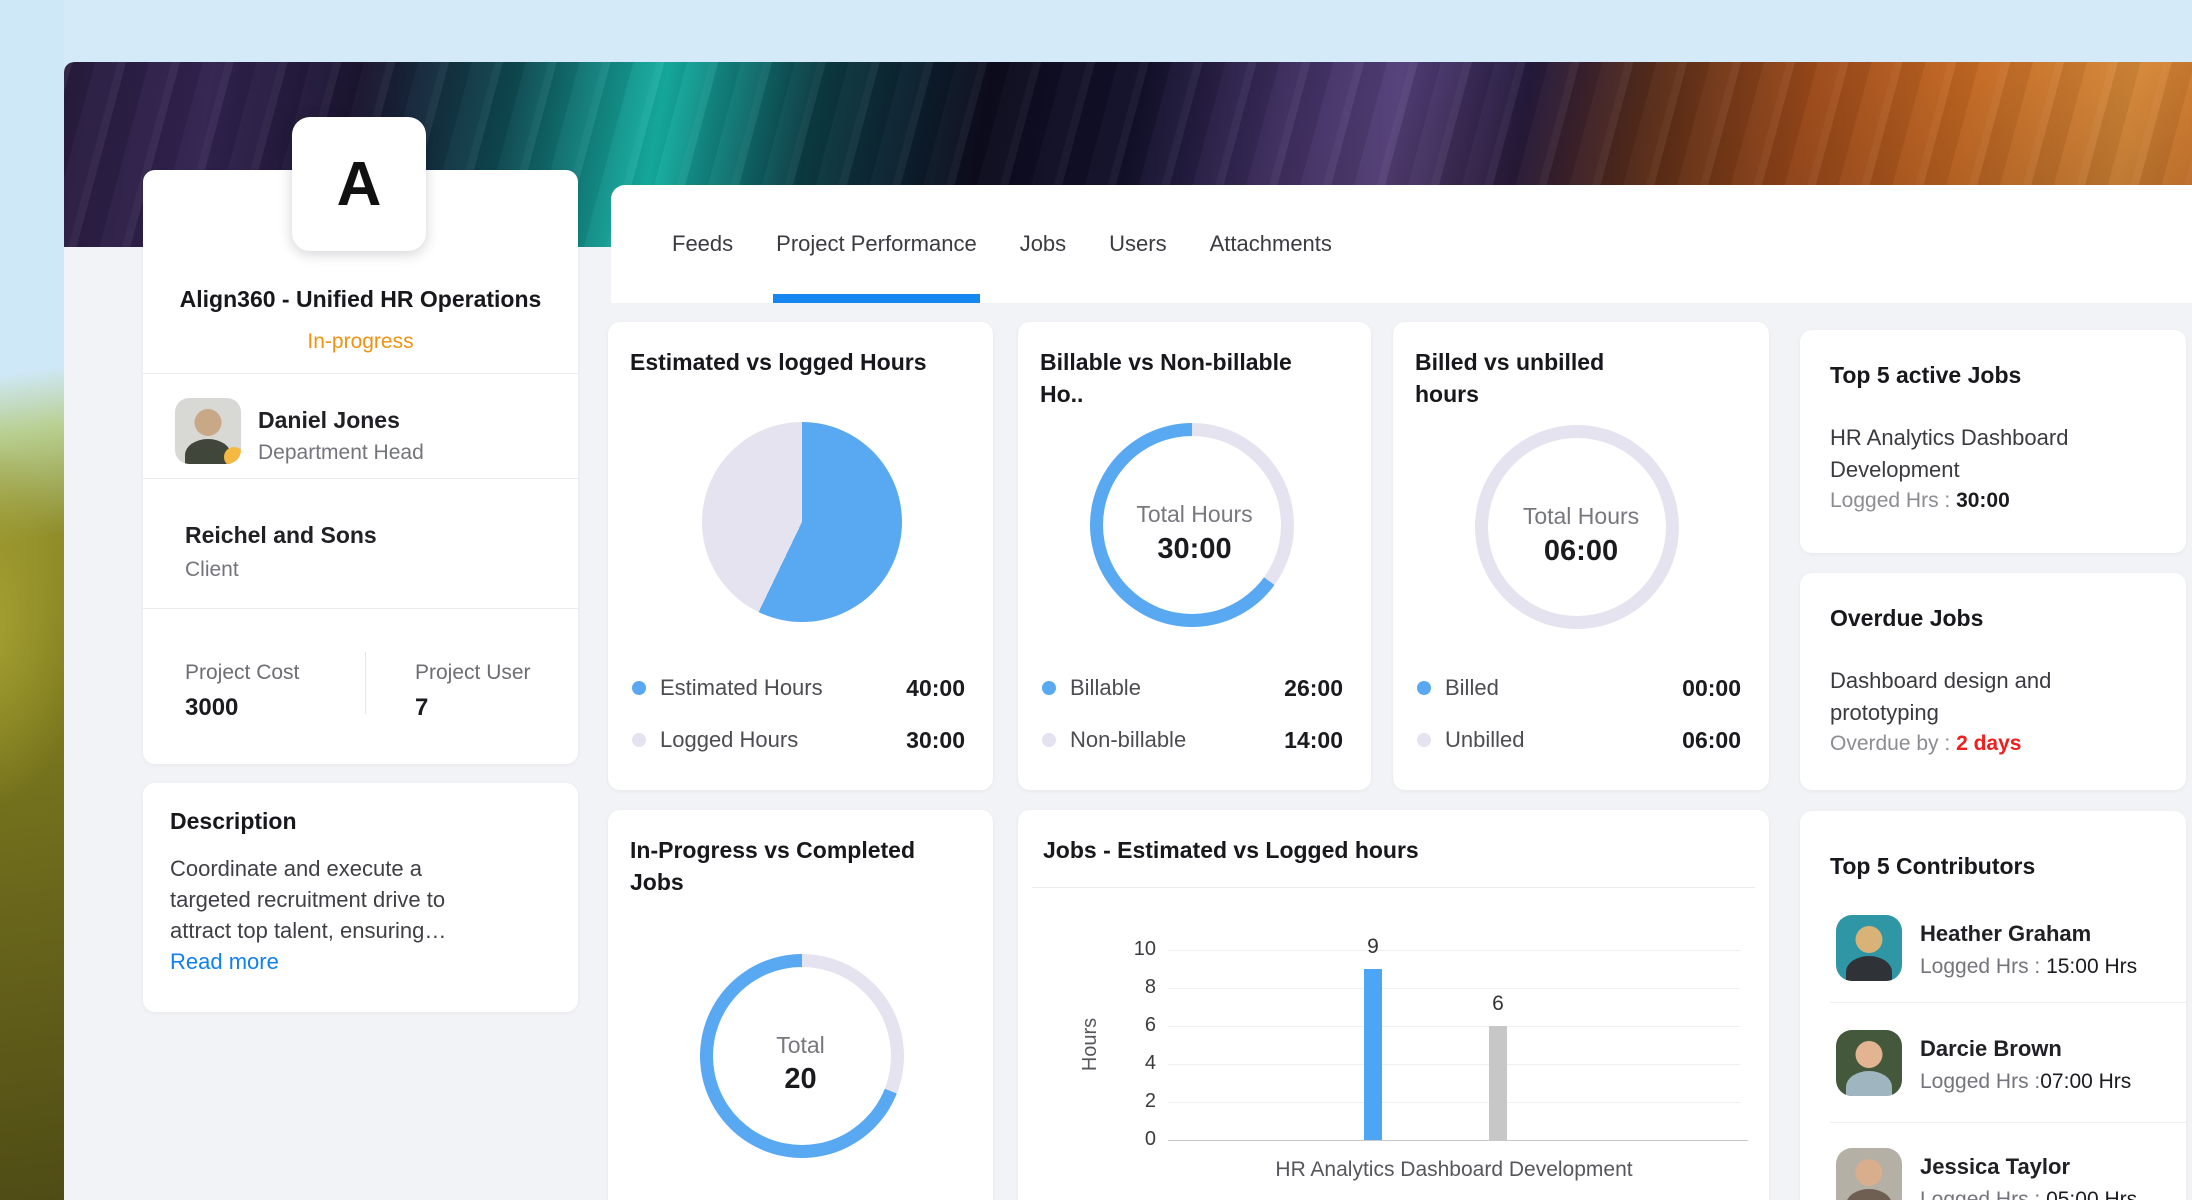 The image size is (2192, 1200). Describe the element at coordinates (1194, 549) in the screenshot. I see `donut-center-value: 30:00` at that location.